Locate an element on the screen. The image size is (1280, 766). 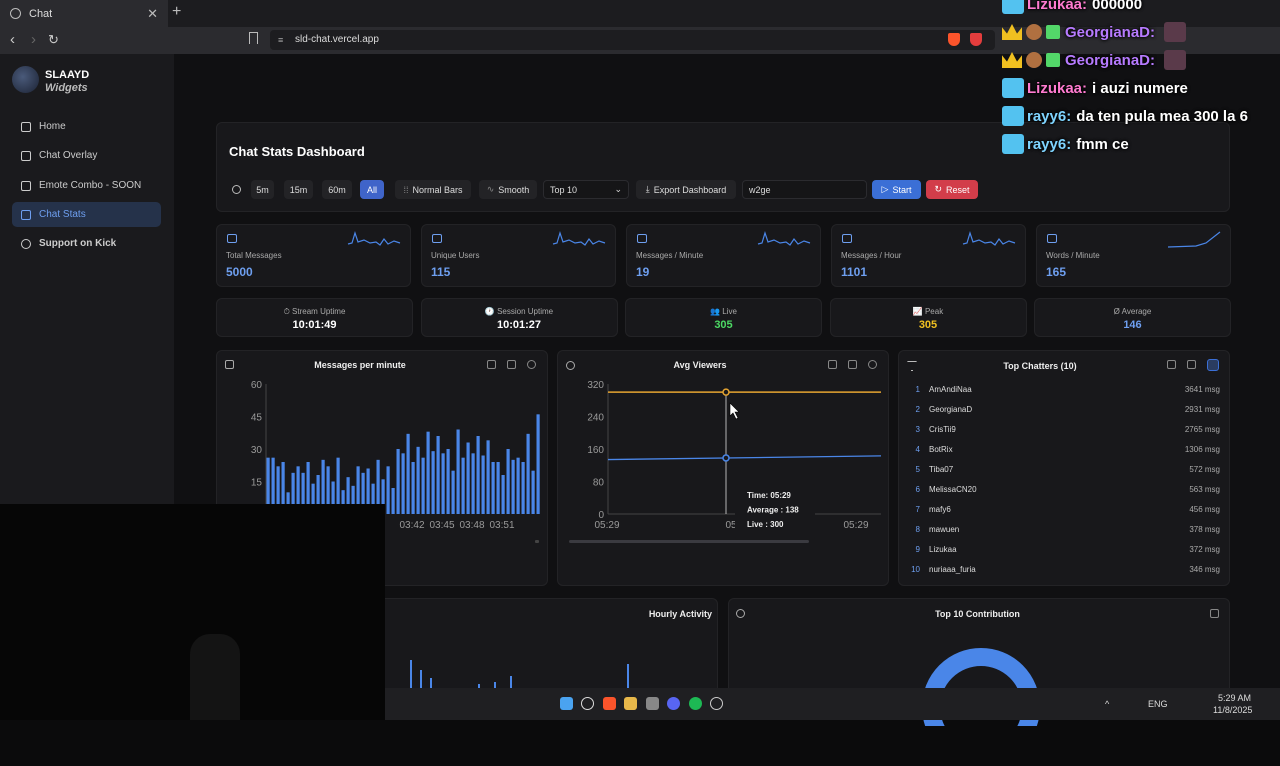
spotify-icon is located at coordinates (695, 703).